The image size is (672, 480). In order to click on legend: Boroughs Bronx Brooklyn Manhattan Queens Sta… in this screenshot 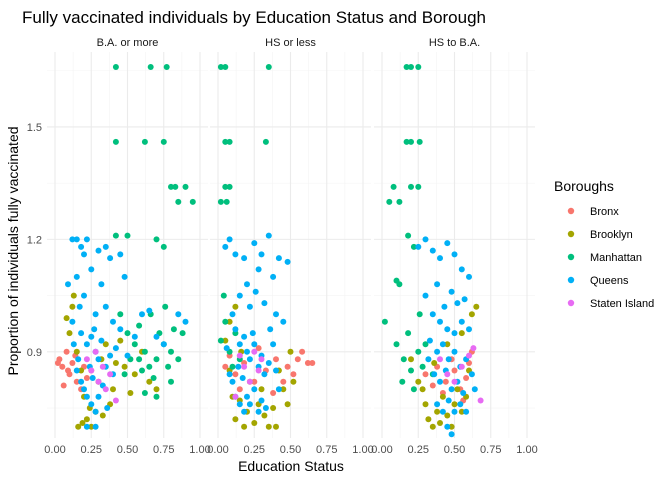, I will do `click(604, 244)`.